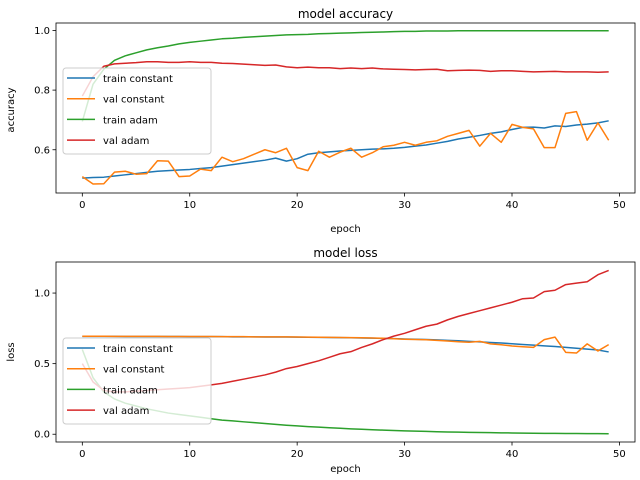 The width and height of the screenshot is (640, 480). I want to click on loss-legend-label: val constant, so click(134, 370).